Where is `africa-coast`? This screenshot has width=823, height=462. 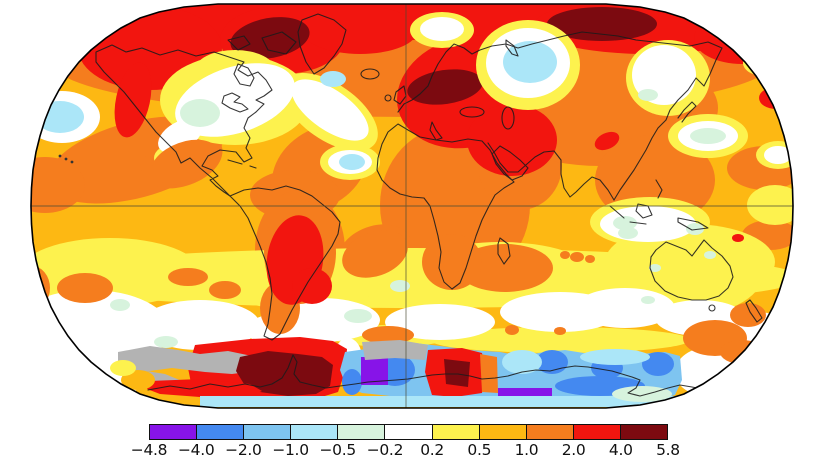 africa-coast is located at coordinates (445, 206).